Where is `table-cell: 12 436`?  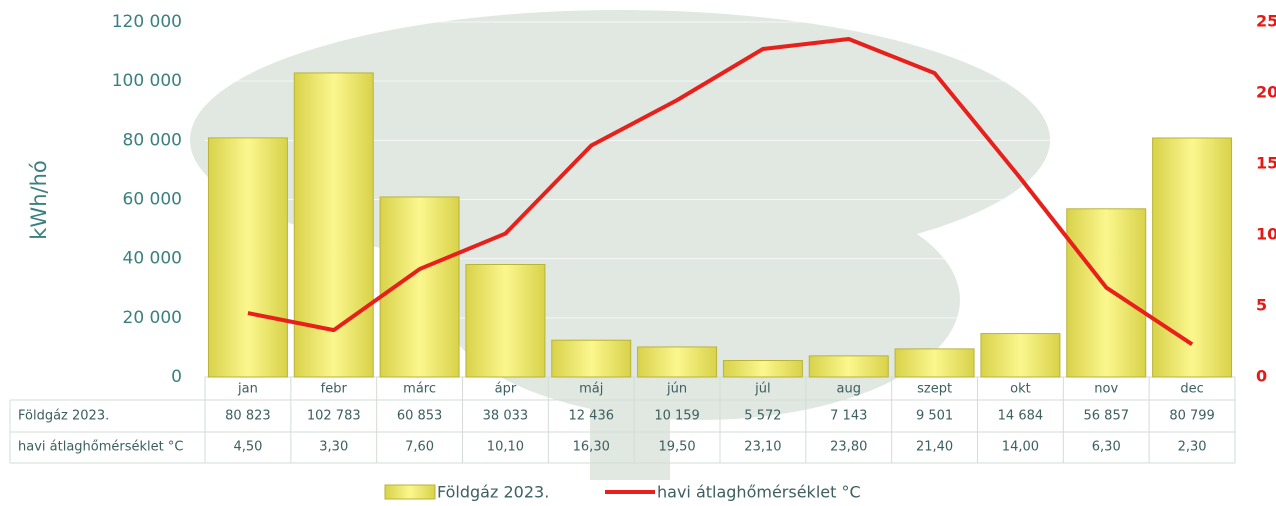 table-cell: 12 436 is located at coordinates (592, 416).